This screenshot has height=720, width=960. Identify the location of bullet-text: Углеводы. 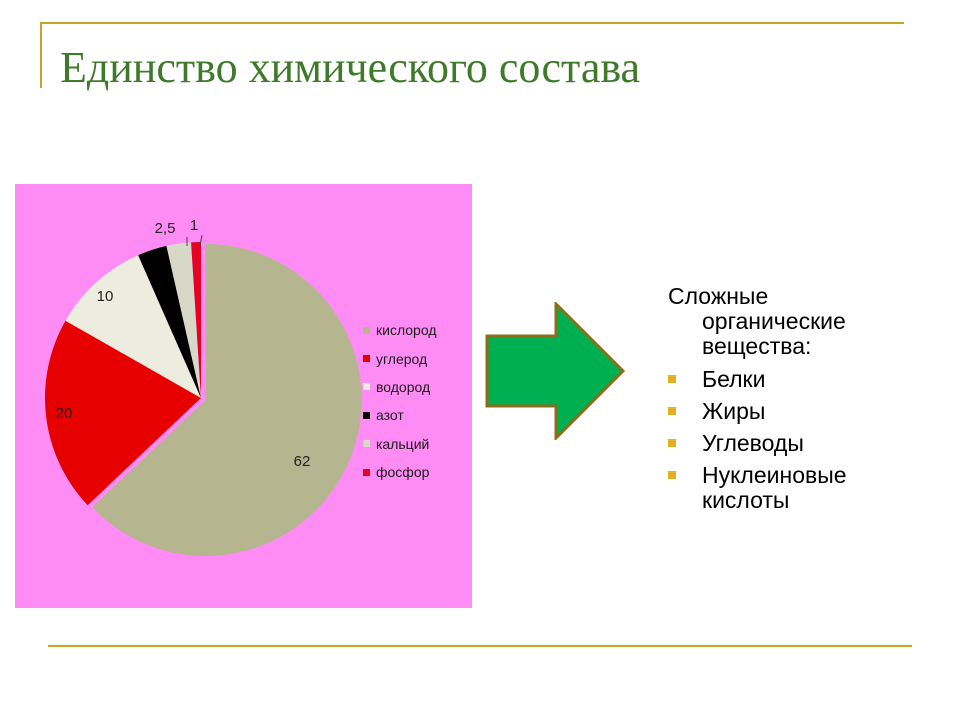
(753, 443).